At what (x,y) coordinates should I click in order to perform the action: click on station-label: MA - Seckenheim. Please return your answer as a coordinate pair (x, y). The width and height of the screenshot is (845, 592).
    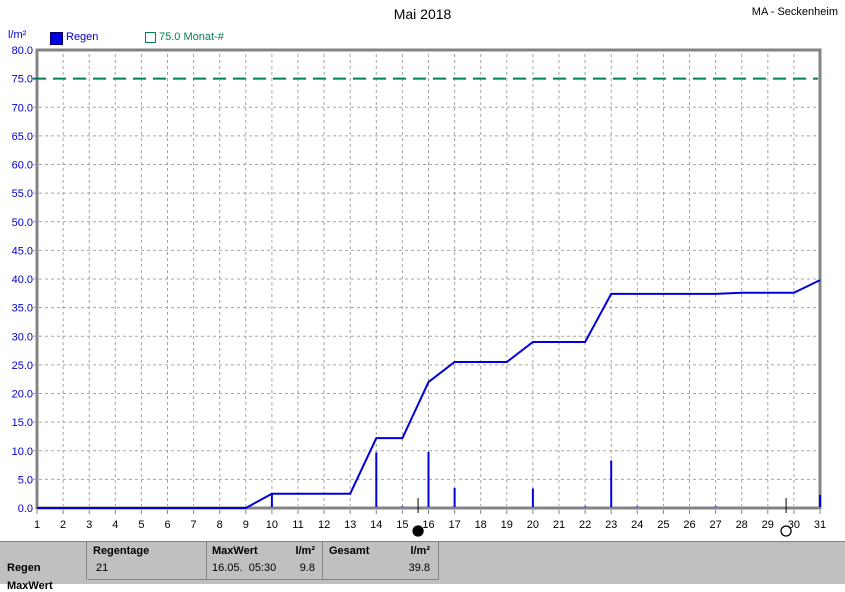
    Looking at the image, I should click on (794, 12).